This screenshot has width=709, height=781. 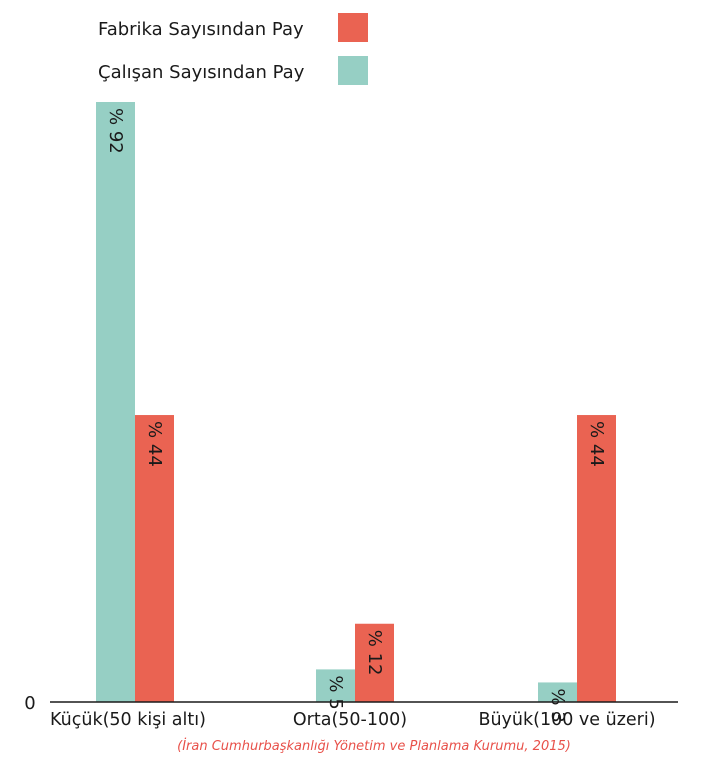 I want to click on y-tick-label-0: 0, so click(x=29, y=703).